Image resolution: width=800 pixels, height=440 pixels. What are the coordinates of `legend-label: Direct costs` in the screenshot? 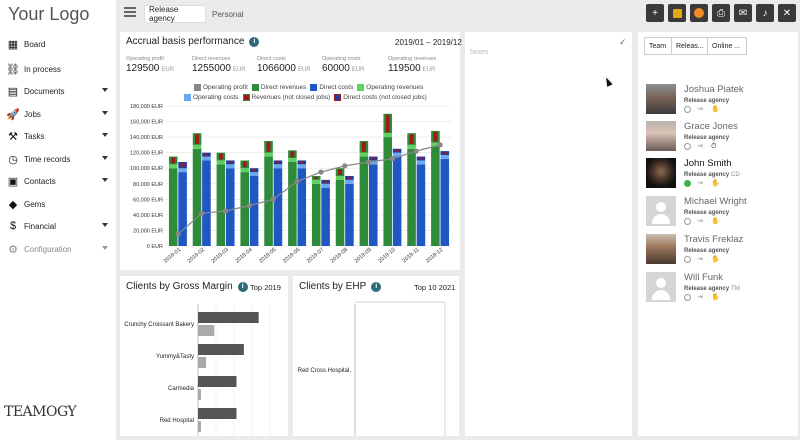 It's located at (336, 87).